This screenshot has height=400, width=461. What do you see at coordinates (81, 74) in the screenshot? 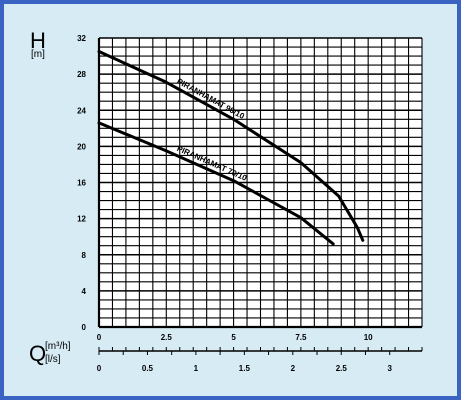
I see `y-tick-label: 28` at bounding box center [81, 74].